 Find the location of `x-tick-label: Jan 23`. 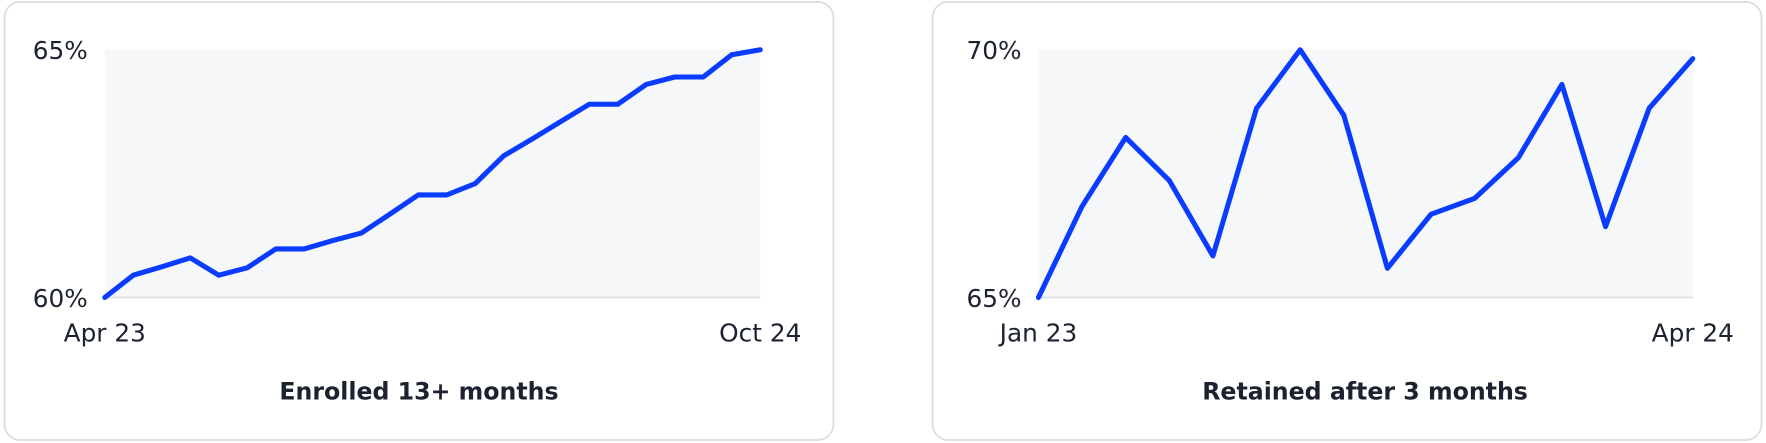

x-tick-label: Jan 23 is located at coordinates (1038, 333).